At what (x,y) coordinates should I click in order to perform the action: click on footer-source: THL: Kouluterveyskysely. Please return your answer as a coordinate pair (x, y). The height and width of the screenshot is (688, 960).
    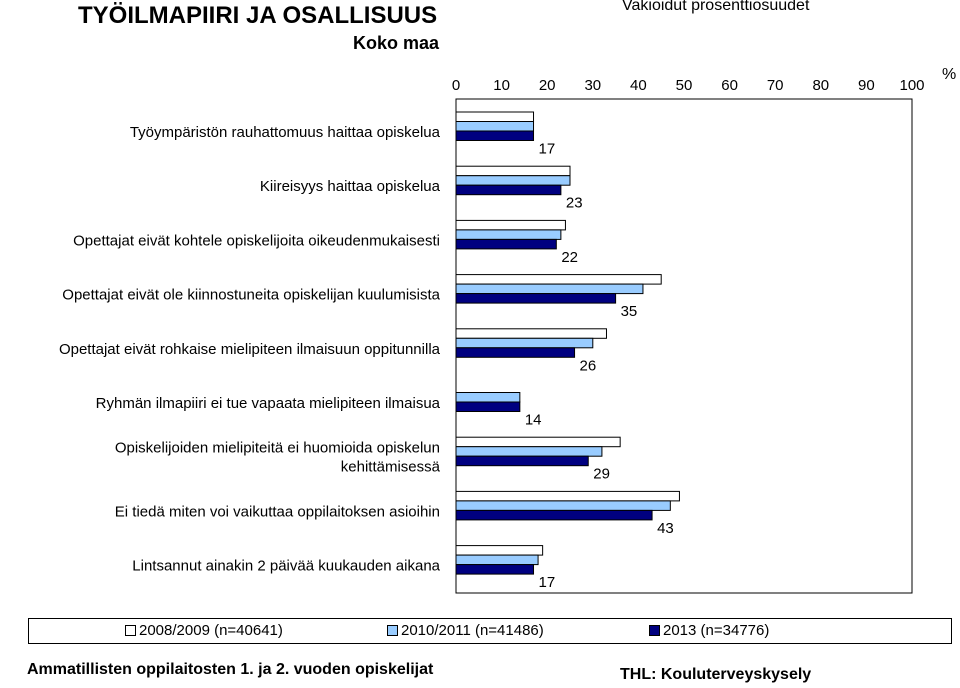
    Looking at the image, I should click on (716, 674).